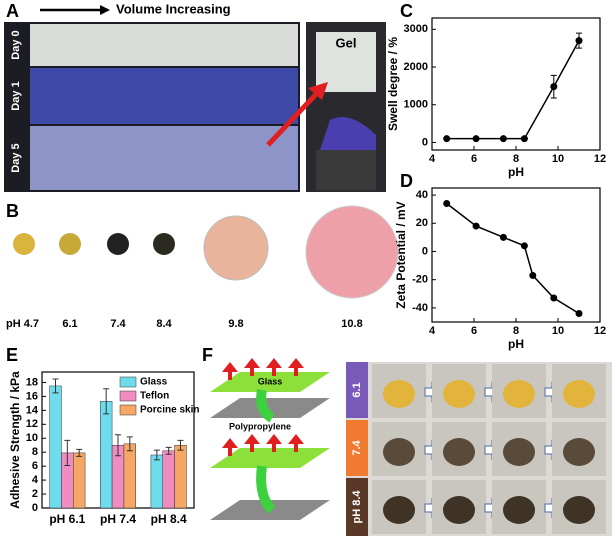 The width and height of the screenshot is (614, 538). I want to click on arrow-text: Volume Increasing, so click(173, 8).